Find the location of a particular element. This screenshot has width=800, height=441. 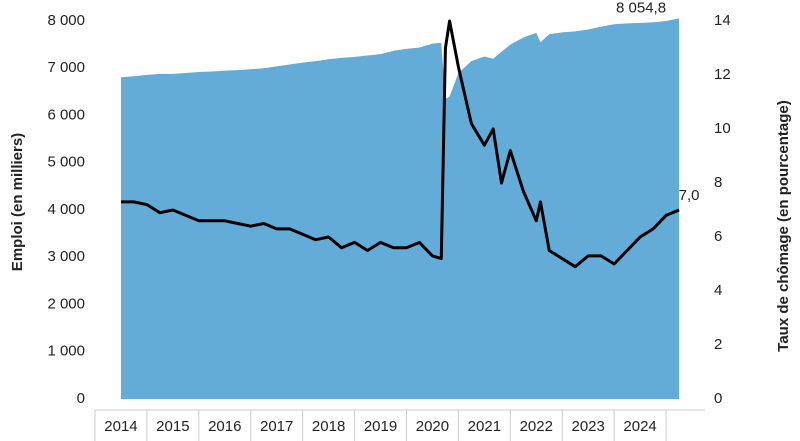

x-tick-label: 2022 is located at coordinates (536, 426).